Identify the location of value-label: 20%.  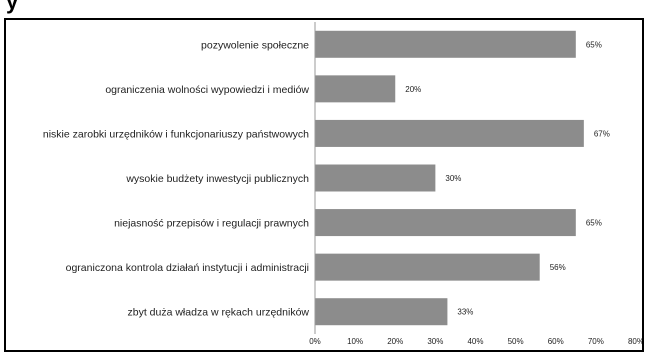
(413, 89).